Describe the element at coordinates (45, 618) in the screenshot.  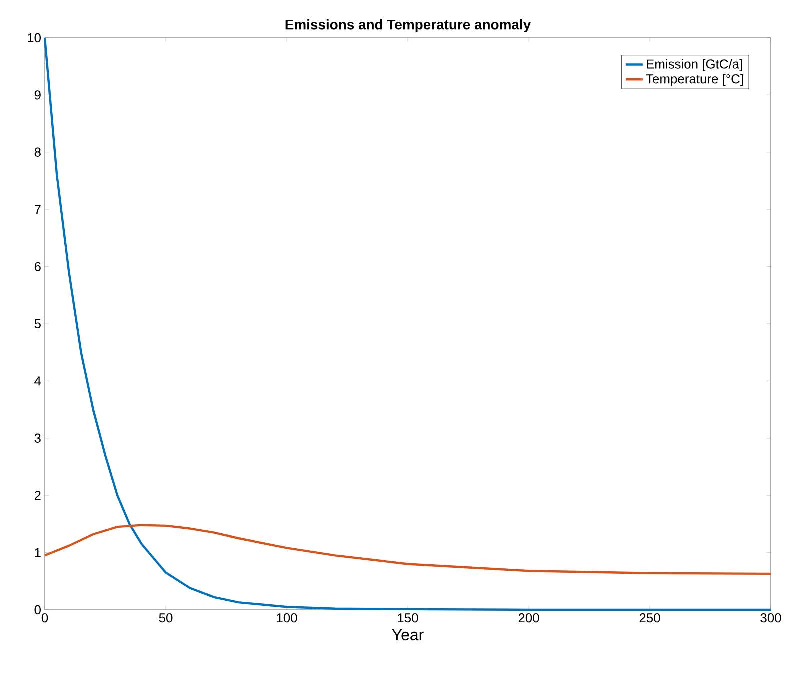
I see `x-tick-label: 0` at that location.